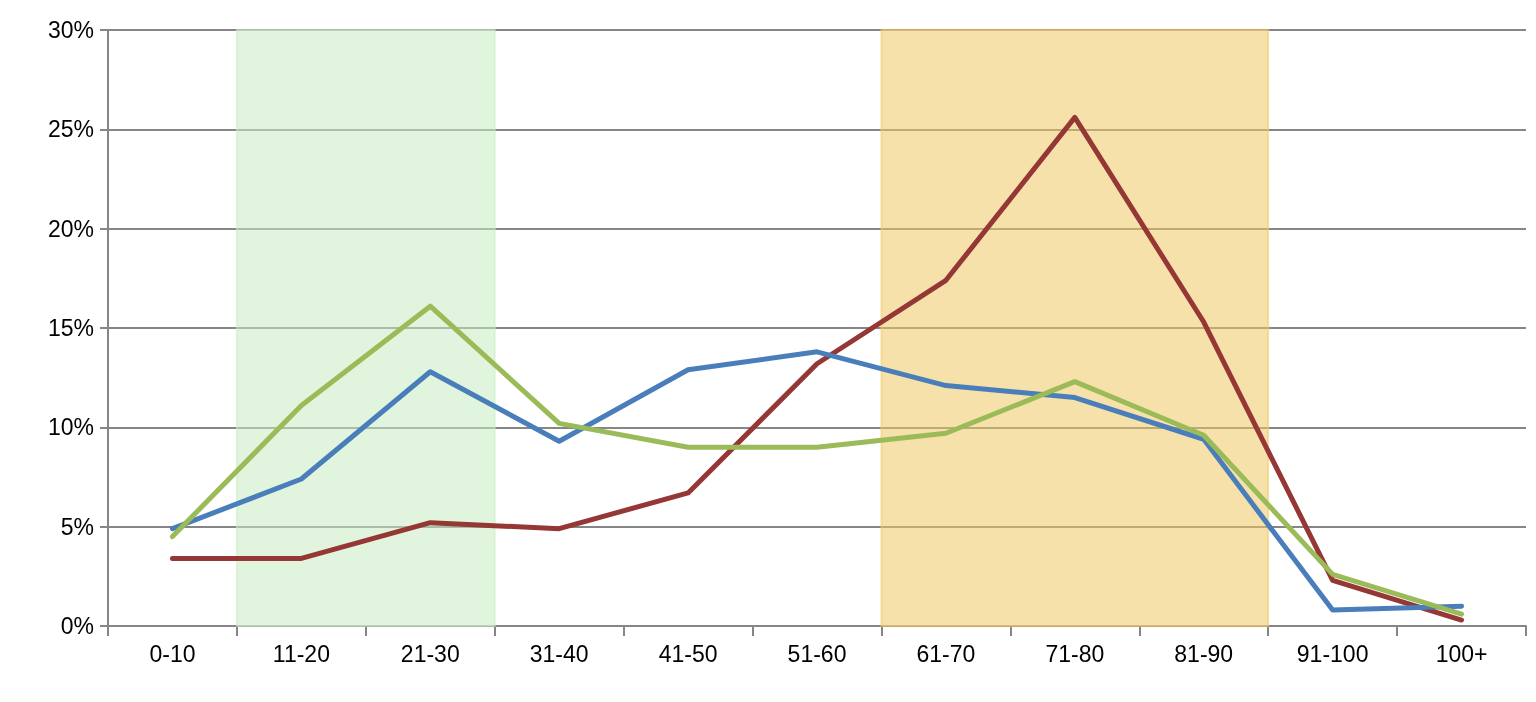 The height and width of the screenshot is (702, 1536). What do you see at coordinates (70, 129) in the screenshot?
I see `y-tick-label: 25%` at bounding box center [70, 129].